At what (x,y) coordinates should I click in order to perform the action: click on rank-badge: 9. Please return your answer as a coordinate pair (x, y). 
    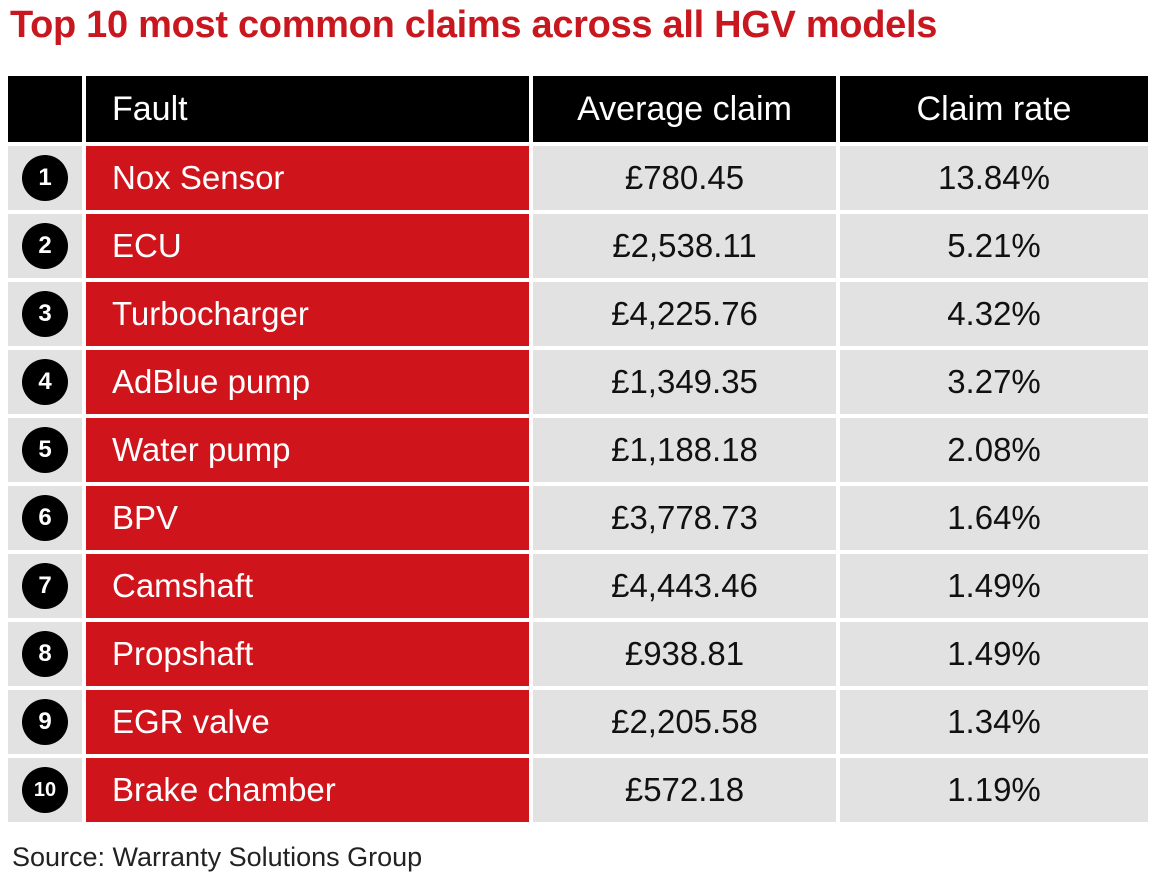
    Looking at the image, I should click on (45, 722).